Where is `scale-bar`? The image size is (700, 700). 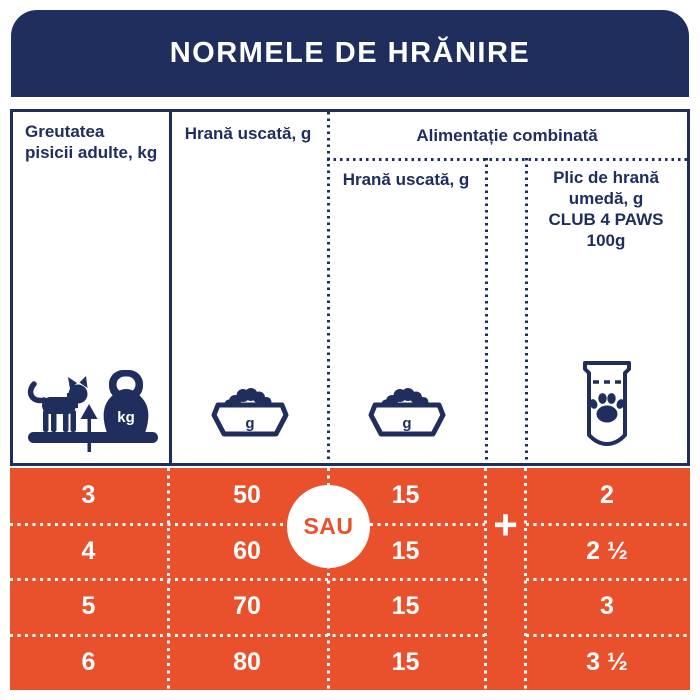 scale-bar is located at coordinates (93, 437).